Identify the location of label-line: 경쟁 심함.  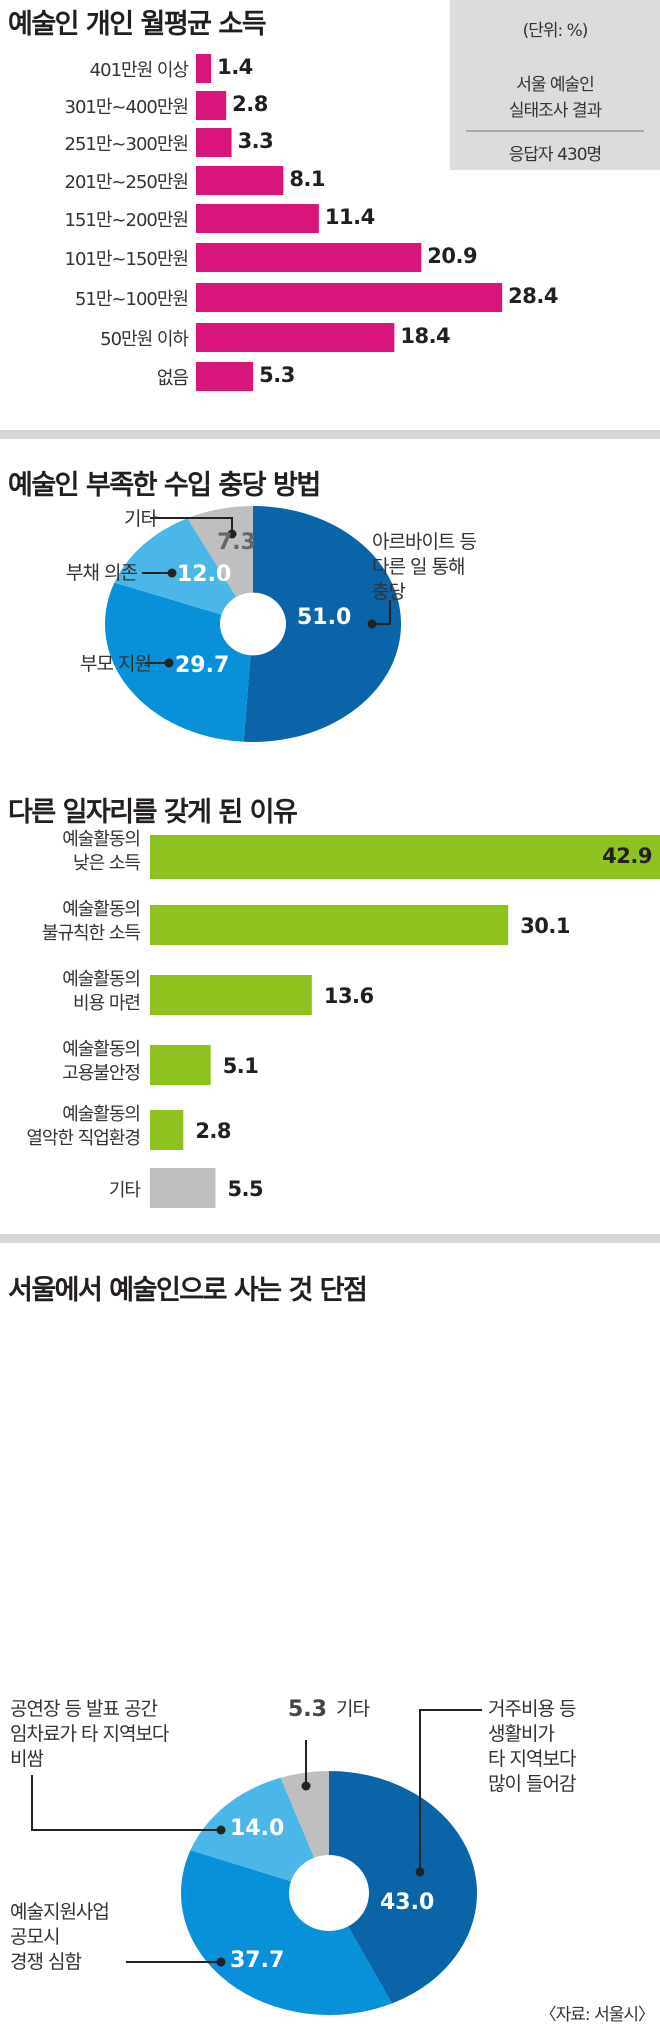
(46, 1962).